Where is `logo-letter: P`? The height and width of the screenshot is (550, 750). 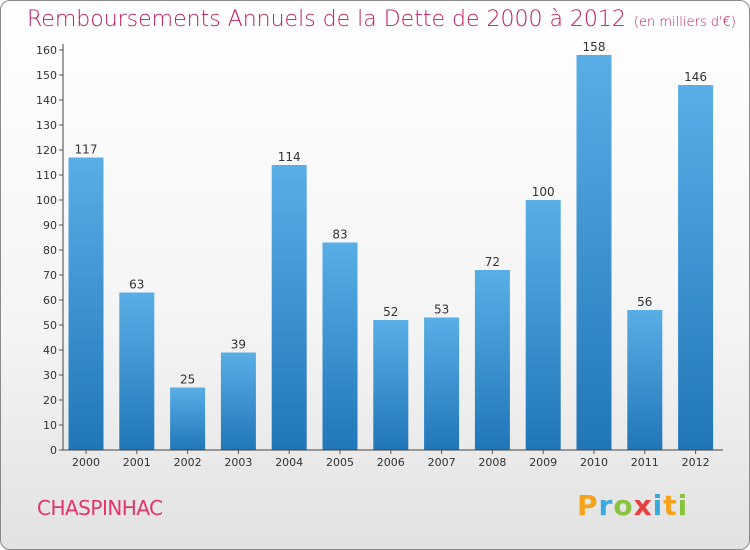 logo-letter: P is located at coordinates (588, 505).